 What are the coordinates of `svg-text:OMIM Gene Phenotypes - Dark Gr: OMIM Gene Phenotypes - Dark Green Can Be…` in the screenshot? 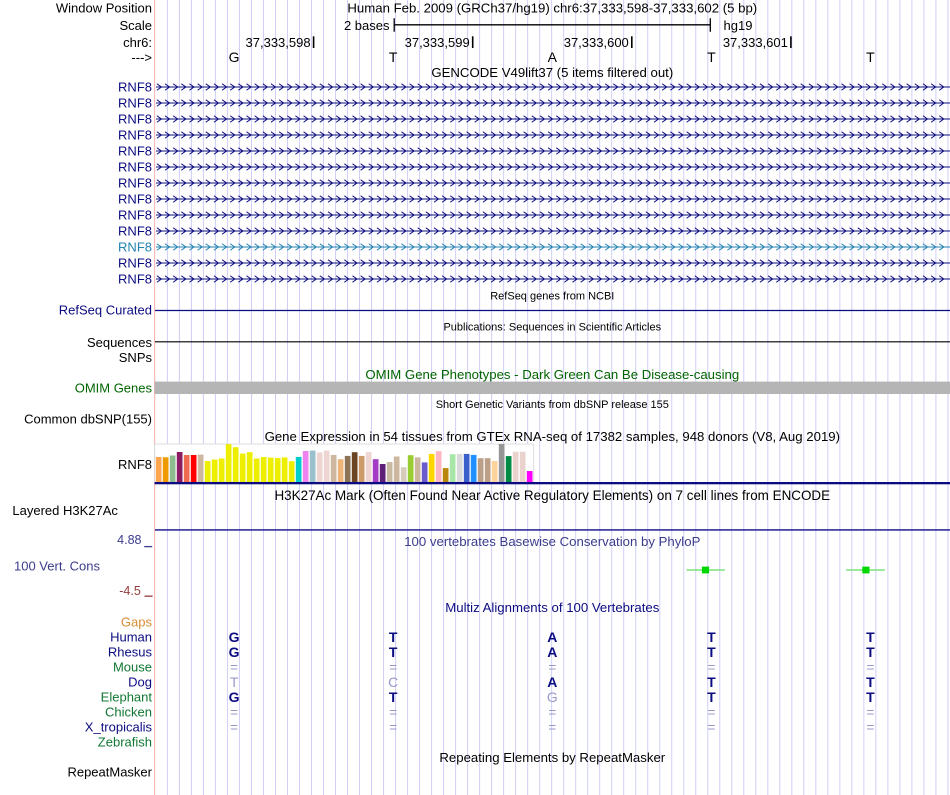 It's located at (552, 374).